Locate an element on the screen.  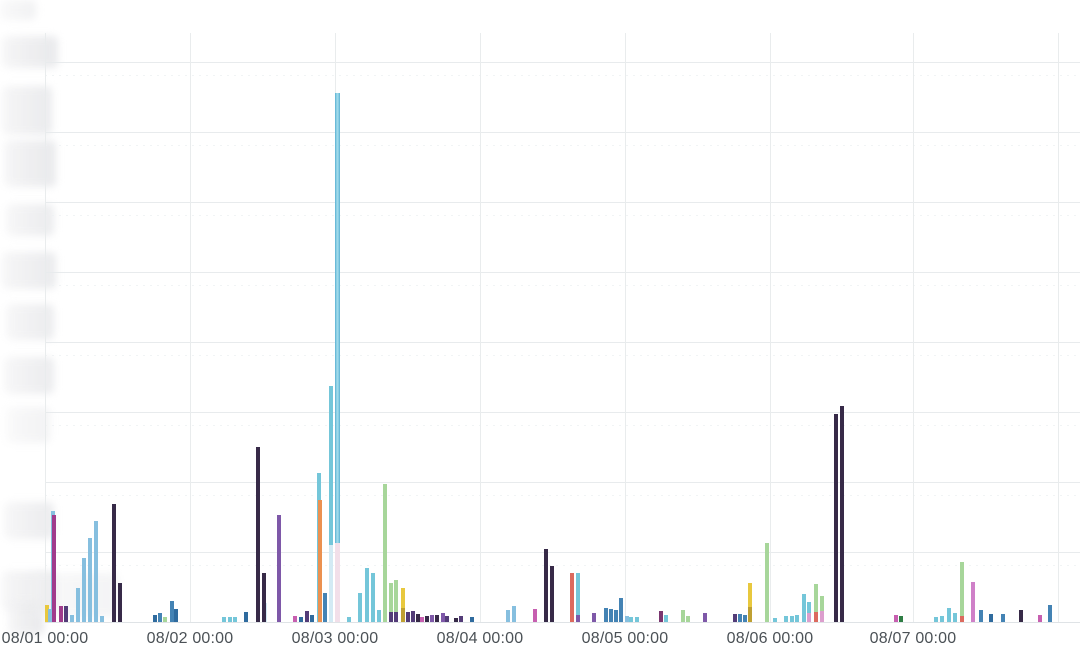
bar-plum is located at coordinates (661, 616).